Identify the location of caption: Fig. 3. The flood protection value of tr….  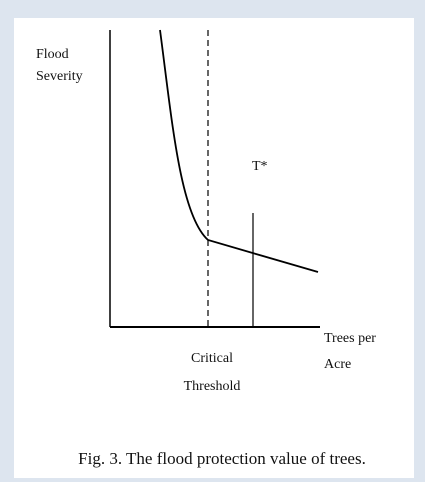
(222, 458).